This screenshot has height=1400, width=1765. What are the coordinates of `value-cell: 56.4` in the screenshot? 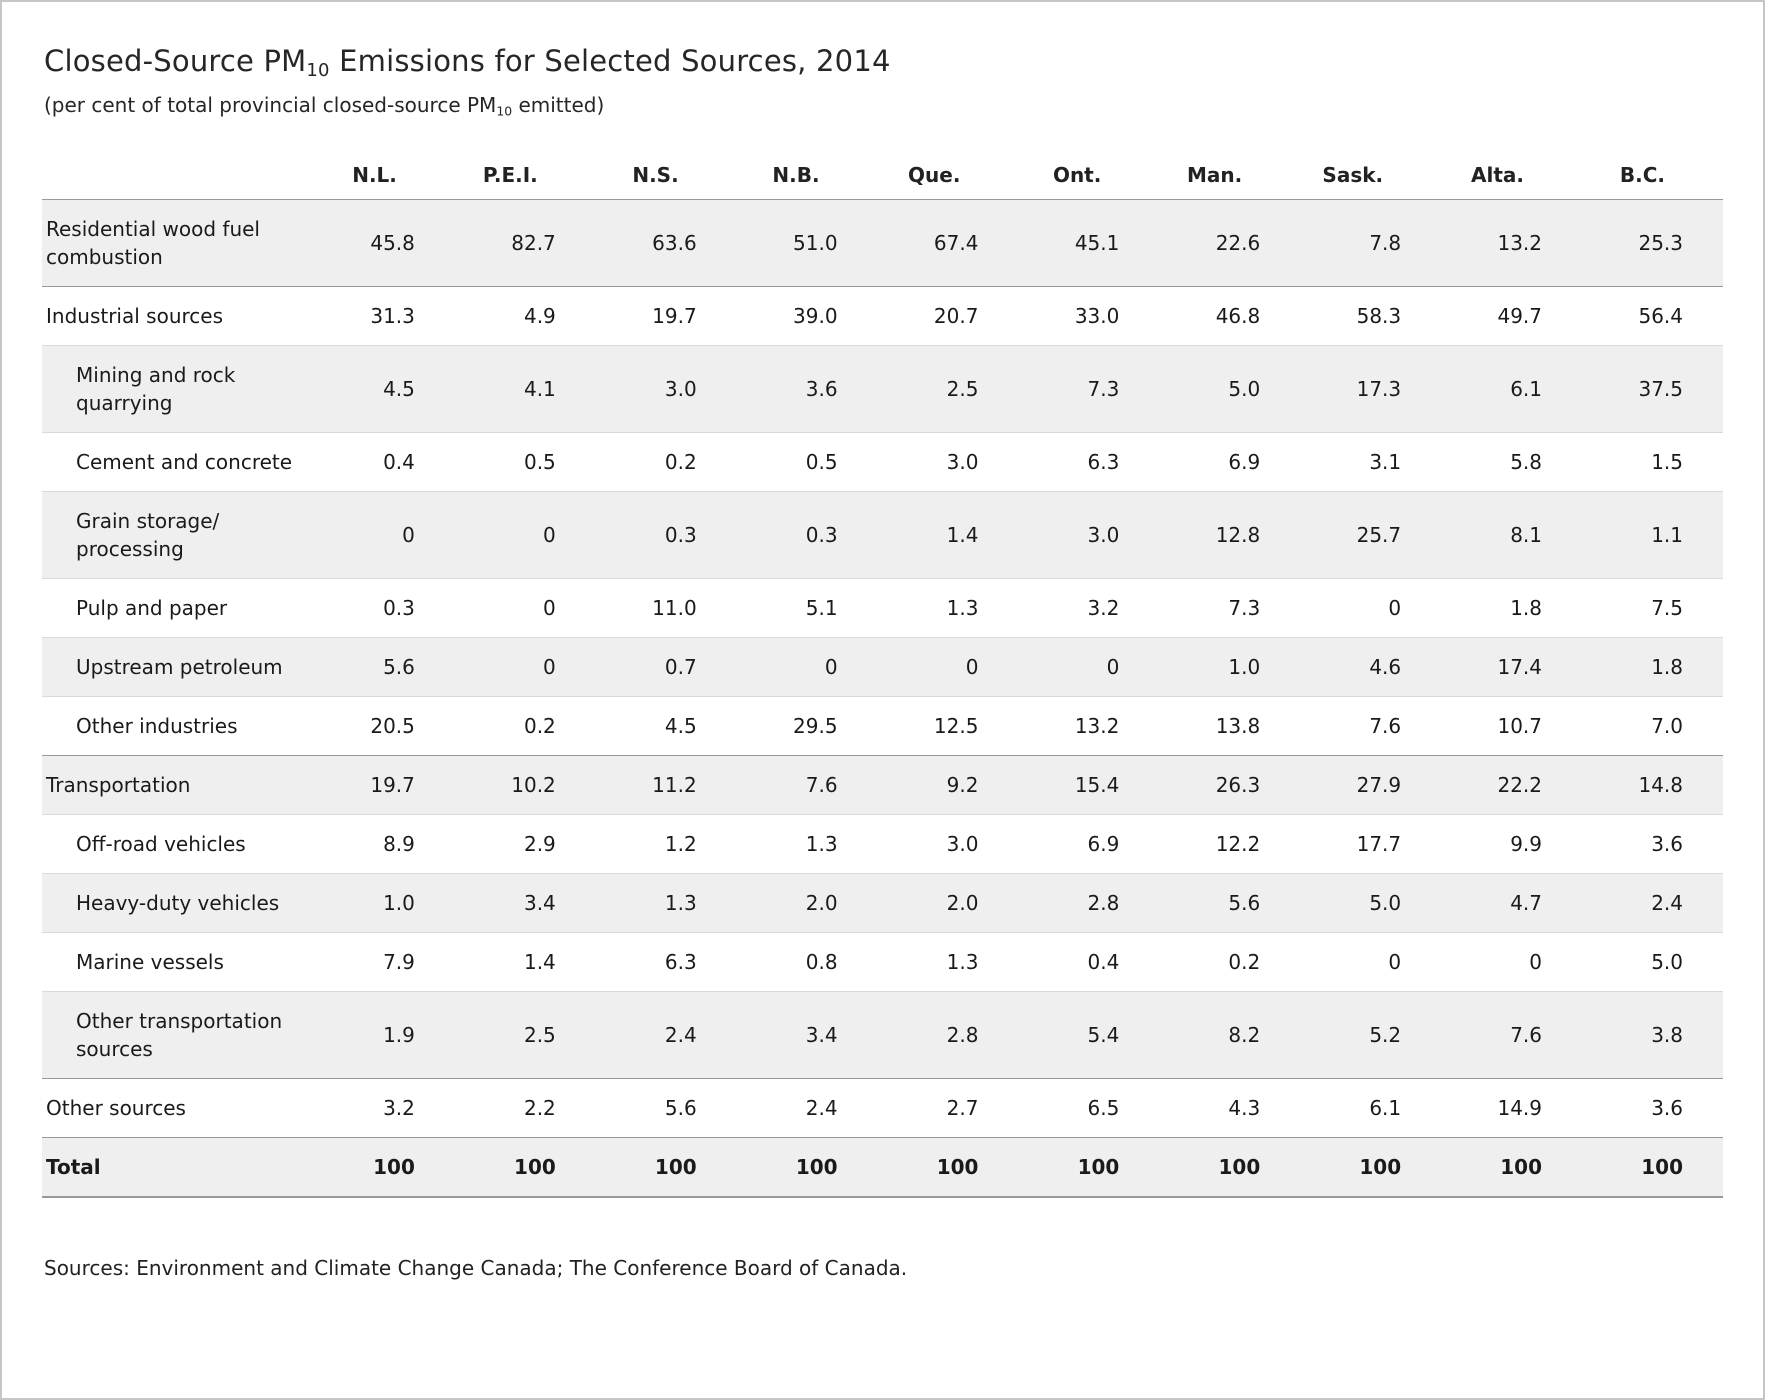 It's located at (1660, 315).